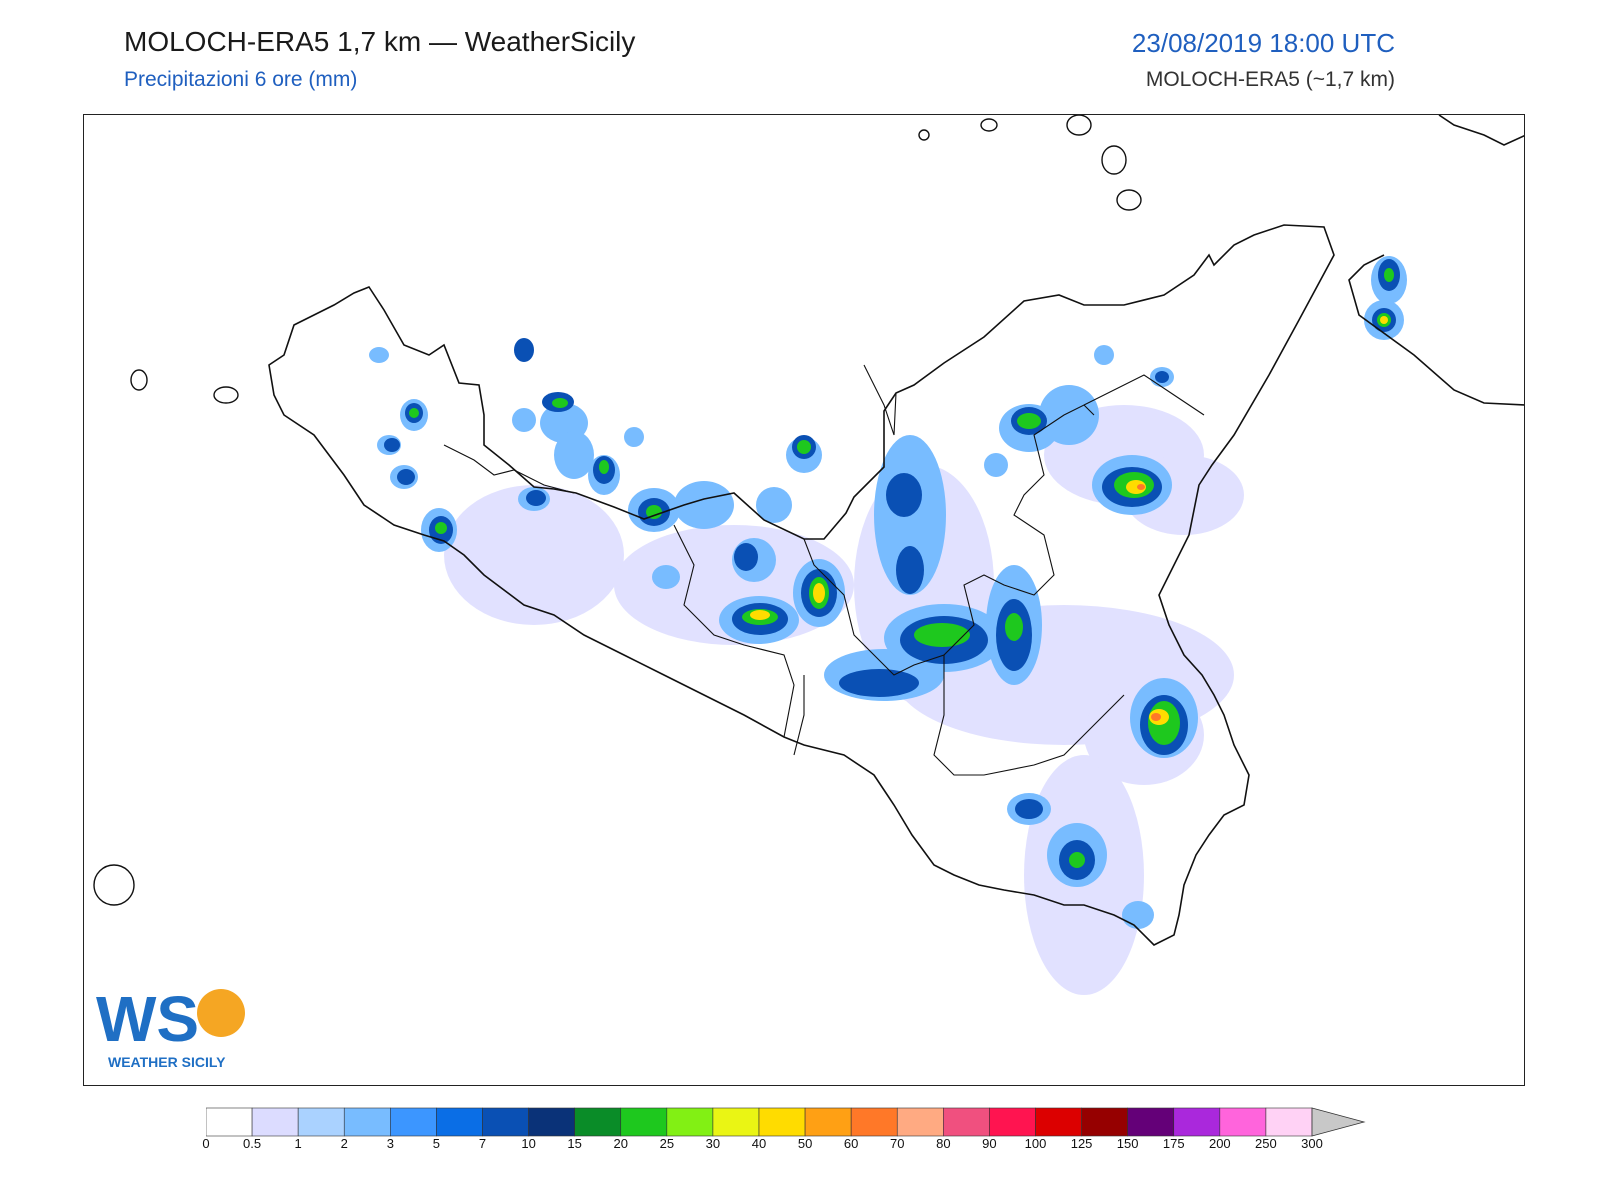 The image size is (1600, 1200). Describe the element at coordinates (851, 1143) in the screenshot. I see `colorbar-tick-label: 60` at that location.